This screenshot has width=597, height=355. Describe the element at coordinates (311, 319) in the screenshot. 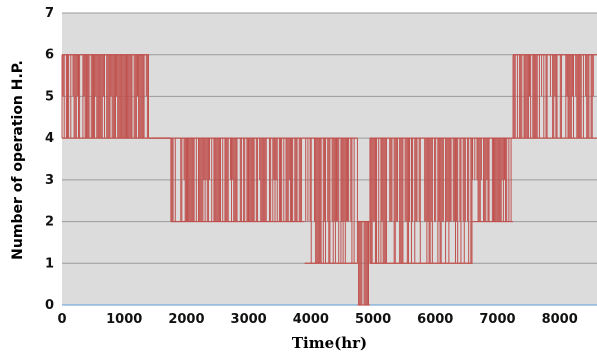

I see `x-tick-label: 4000` at that location.